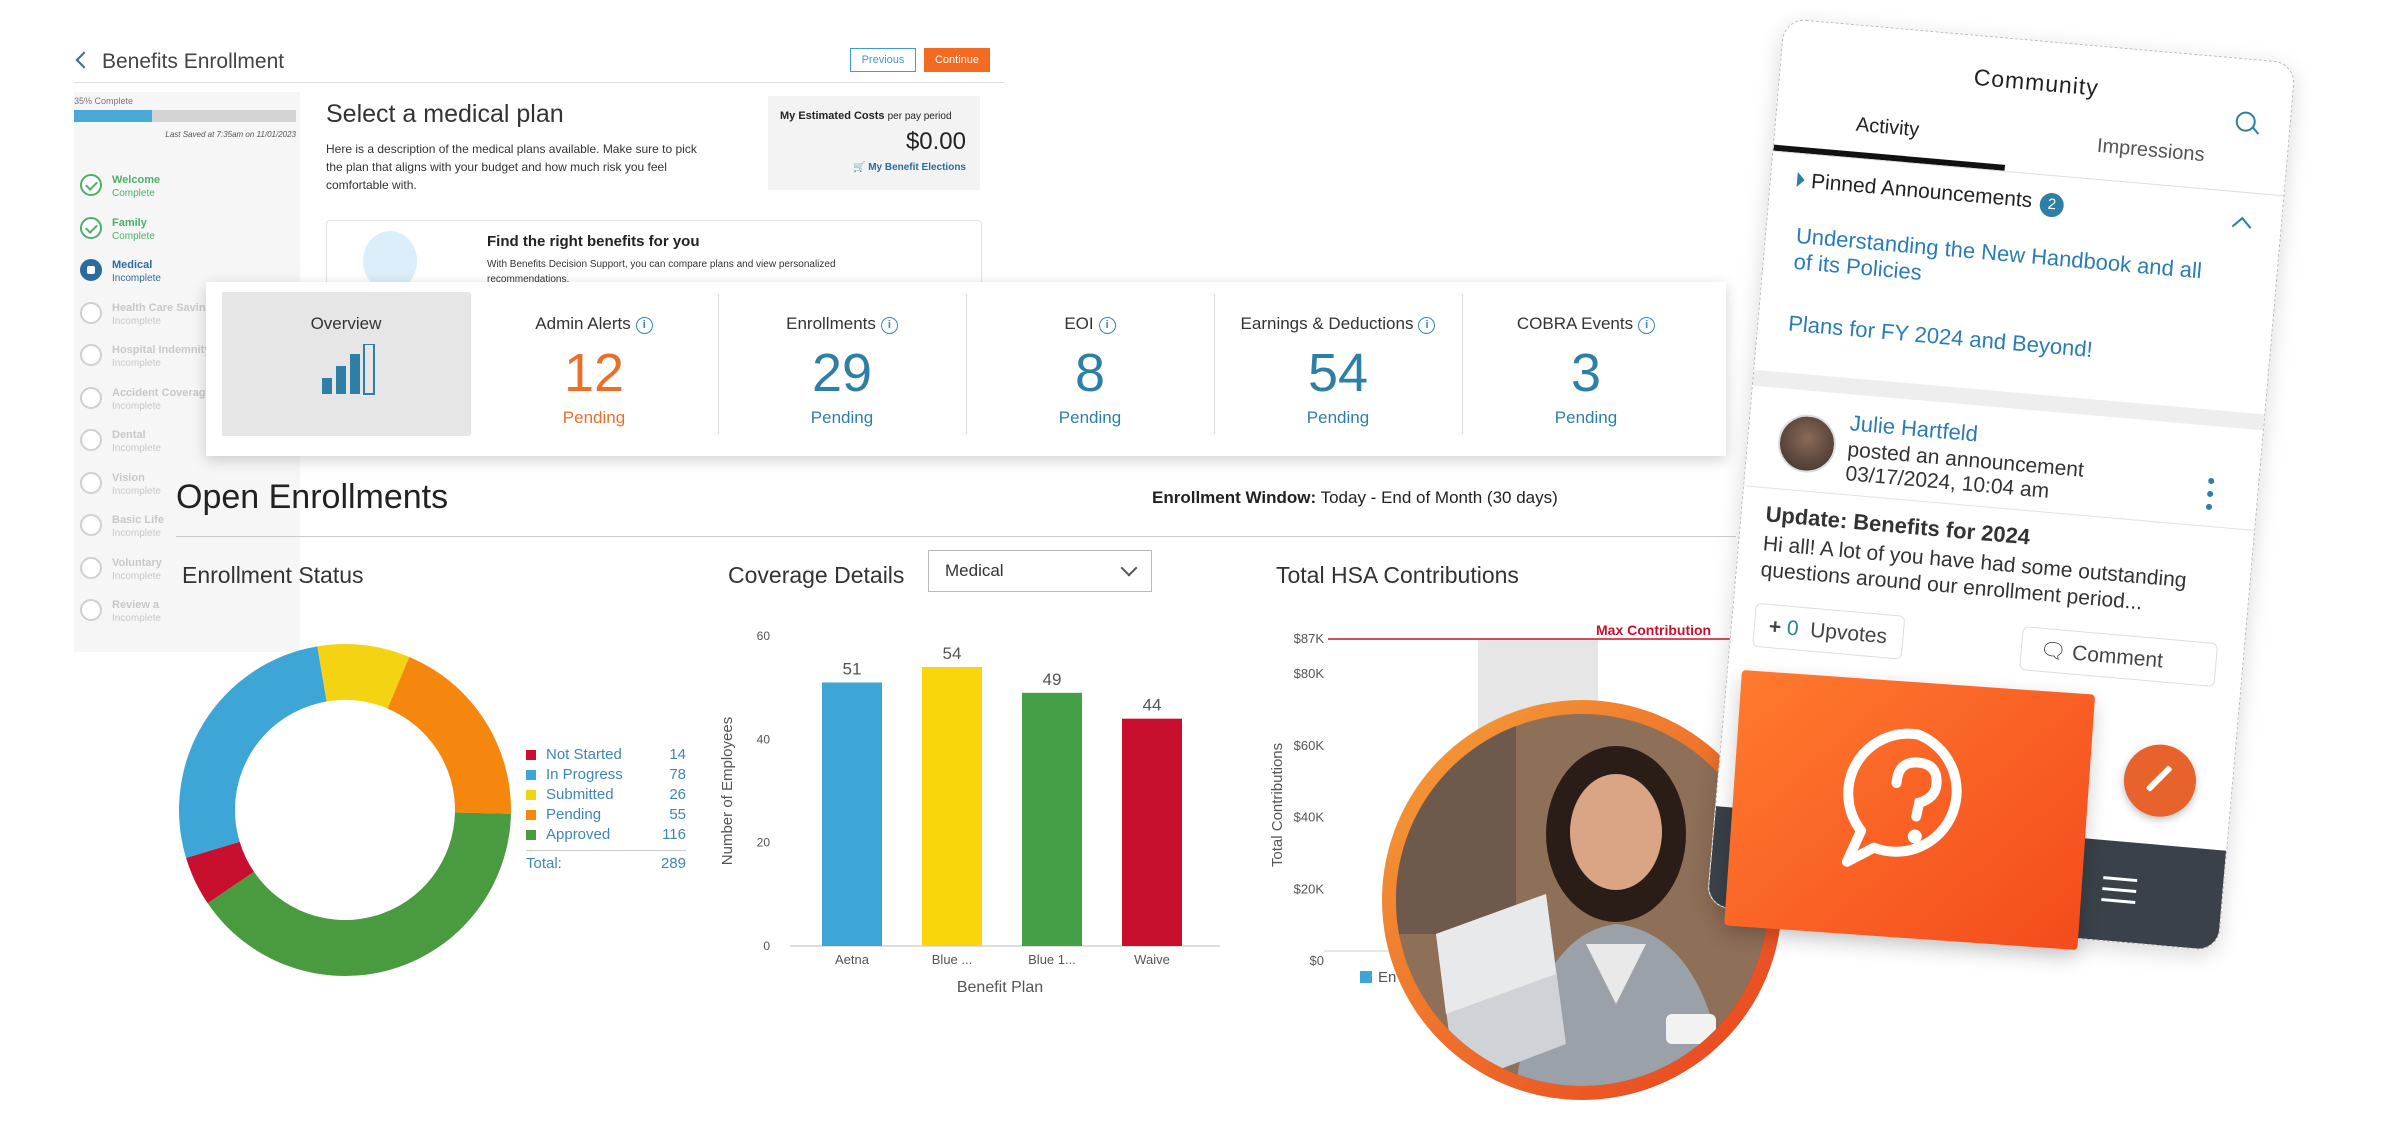 This screenshot has width=2400, height=1125. What do you see at coordinates (345, 810) in the screenshot?
I see `enrollment-status-donut` at bounding box center [345, 810].